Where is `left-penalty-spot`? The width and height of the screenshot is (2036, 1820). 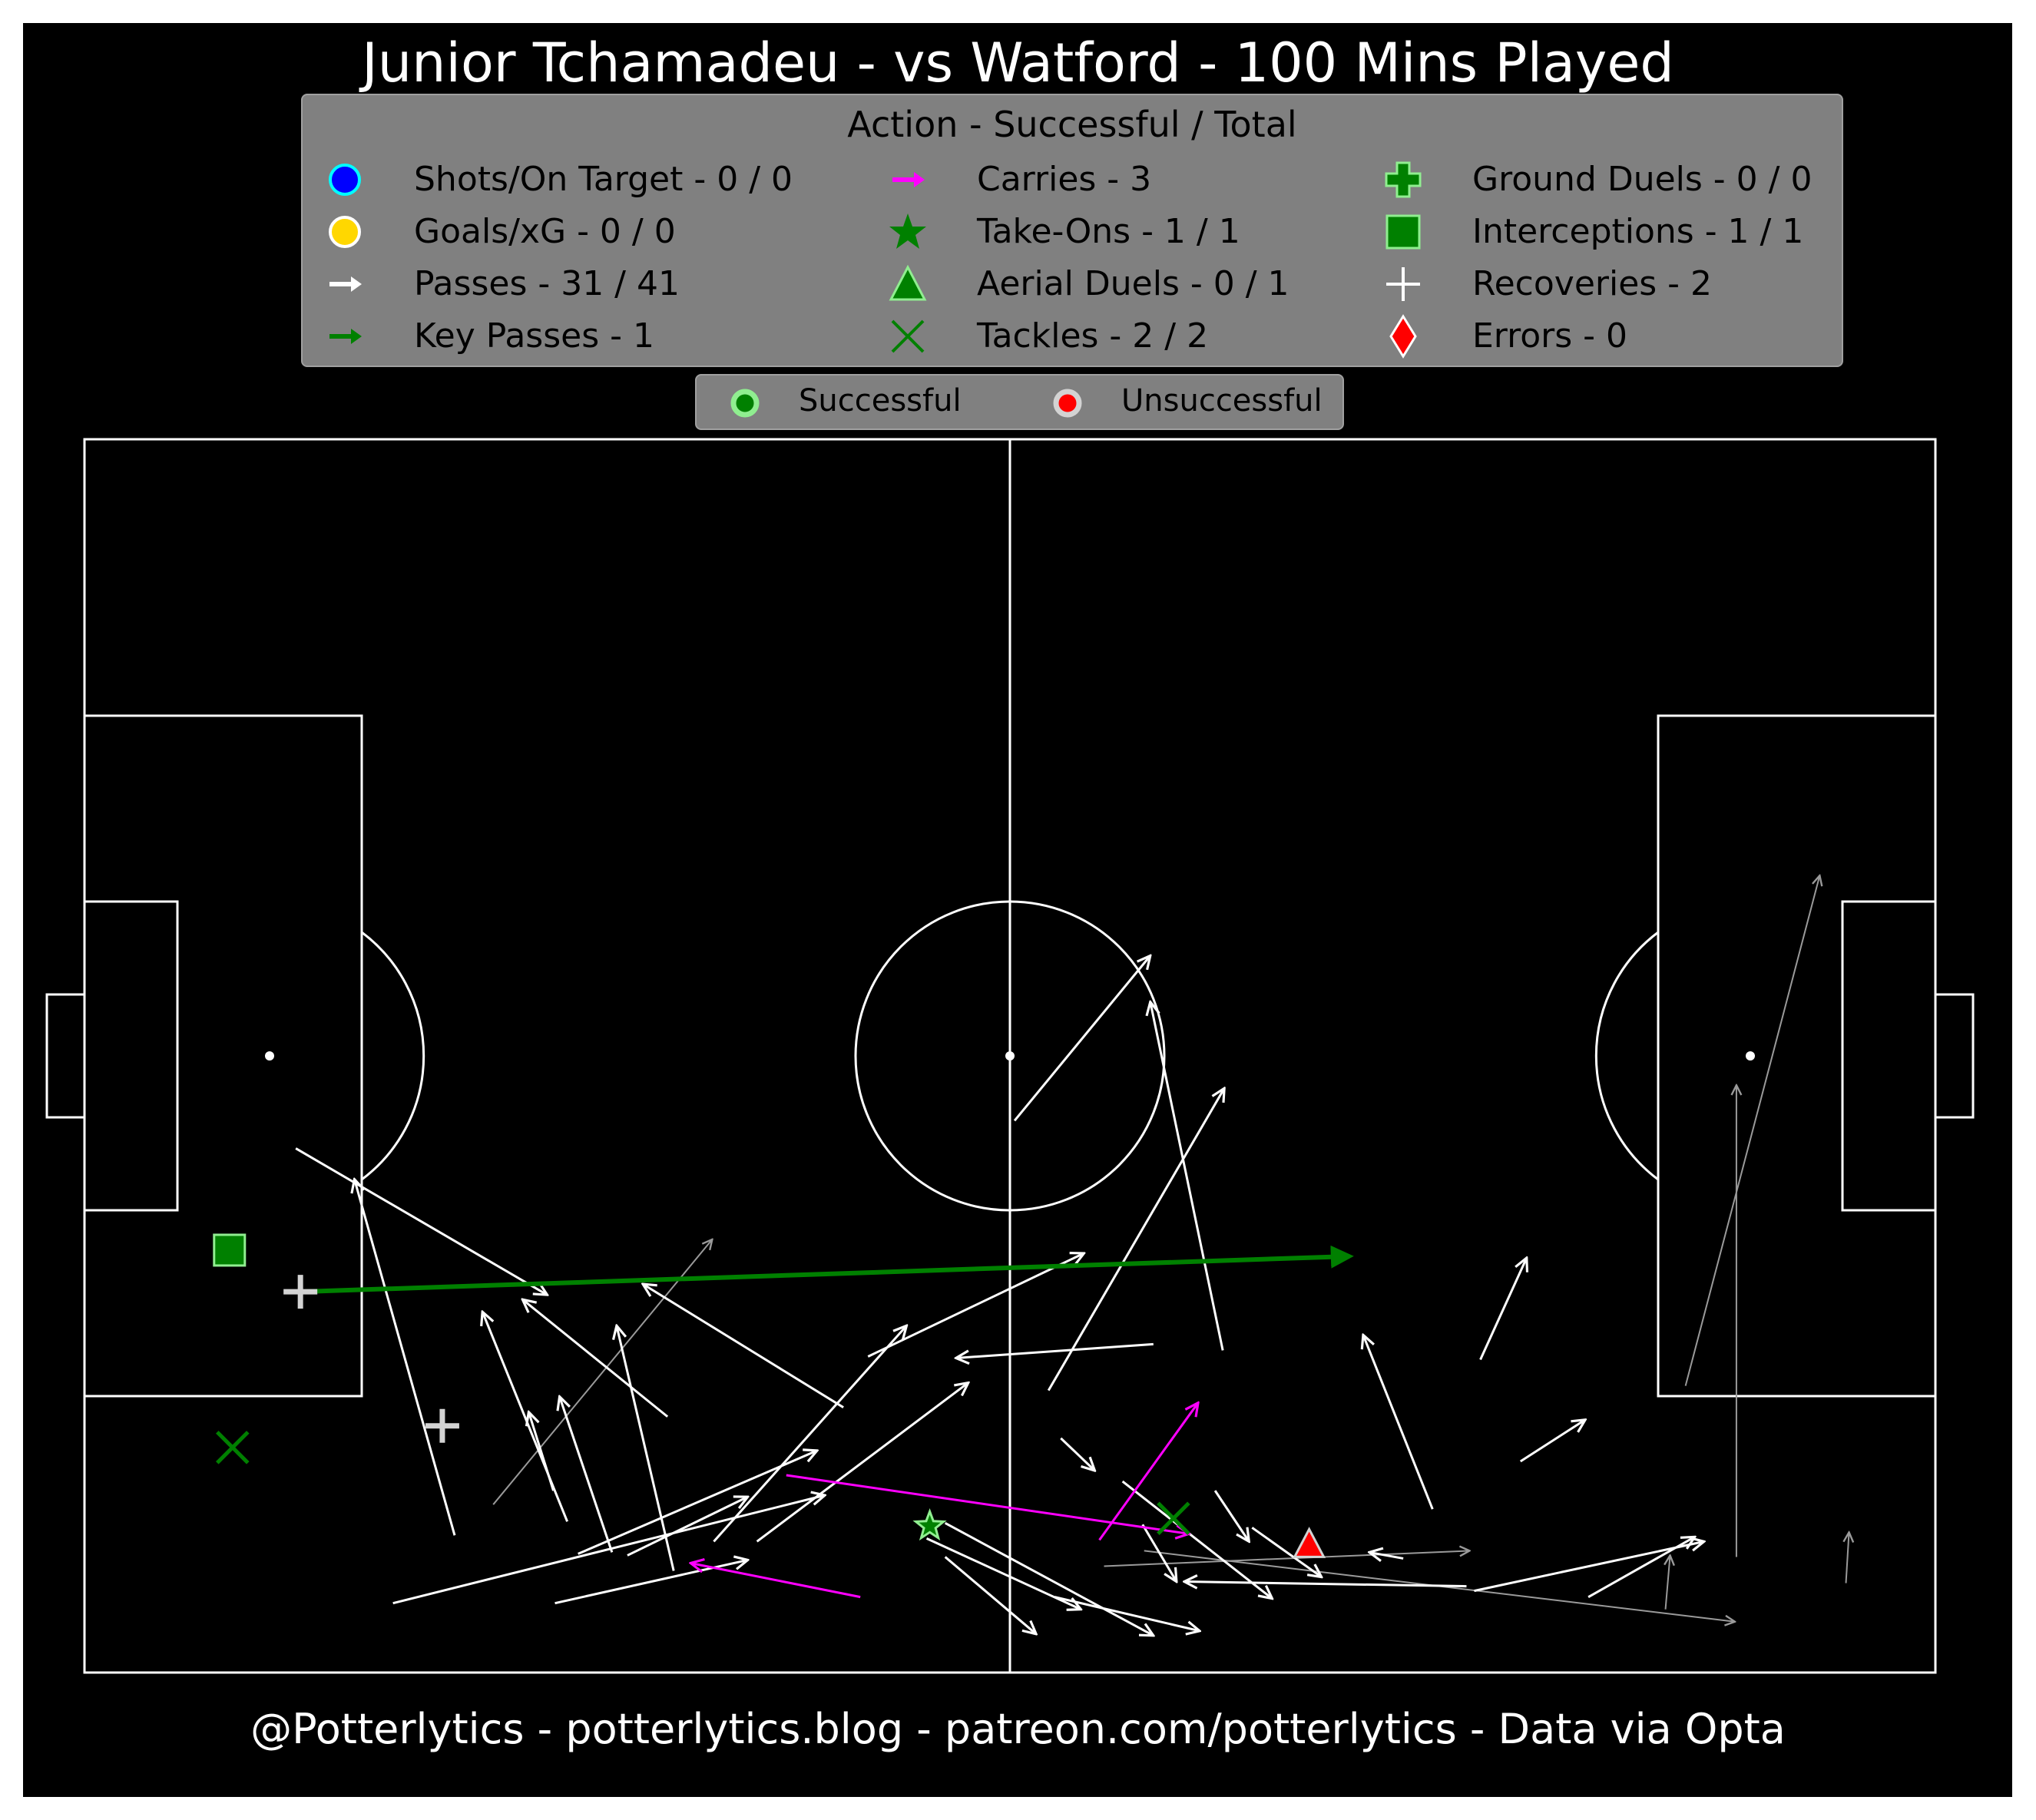
left-penalty-spot is located at coordinates (269, 1056).